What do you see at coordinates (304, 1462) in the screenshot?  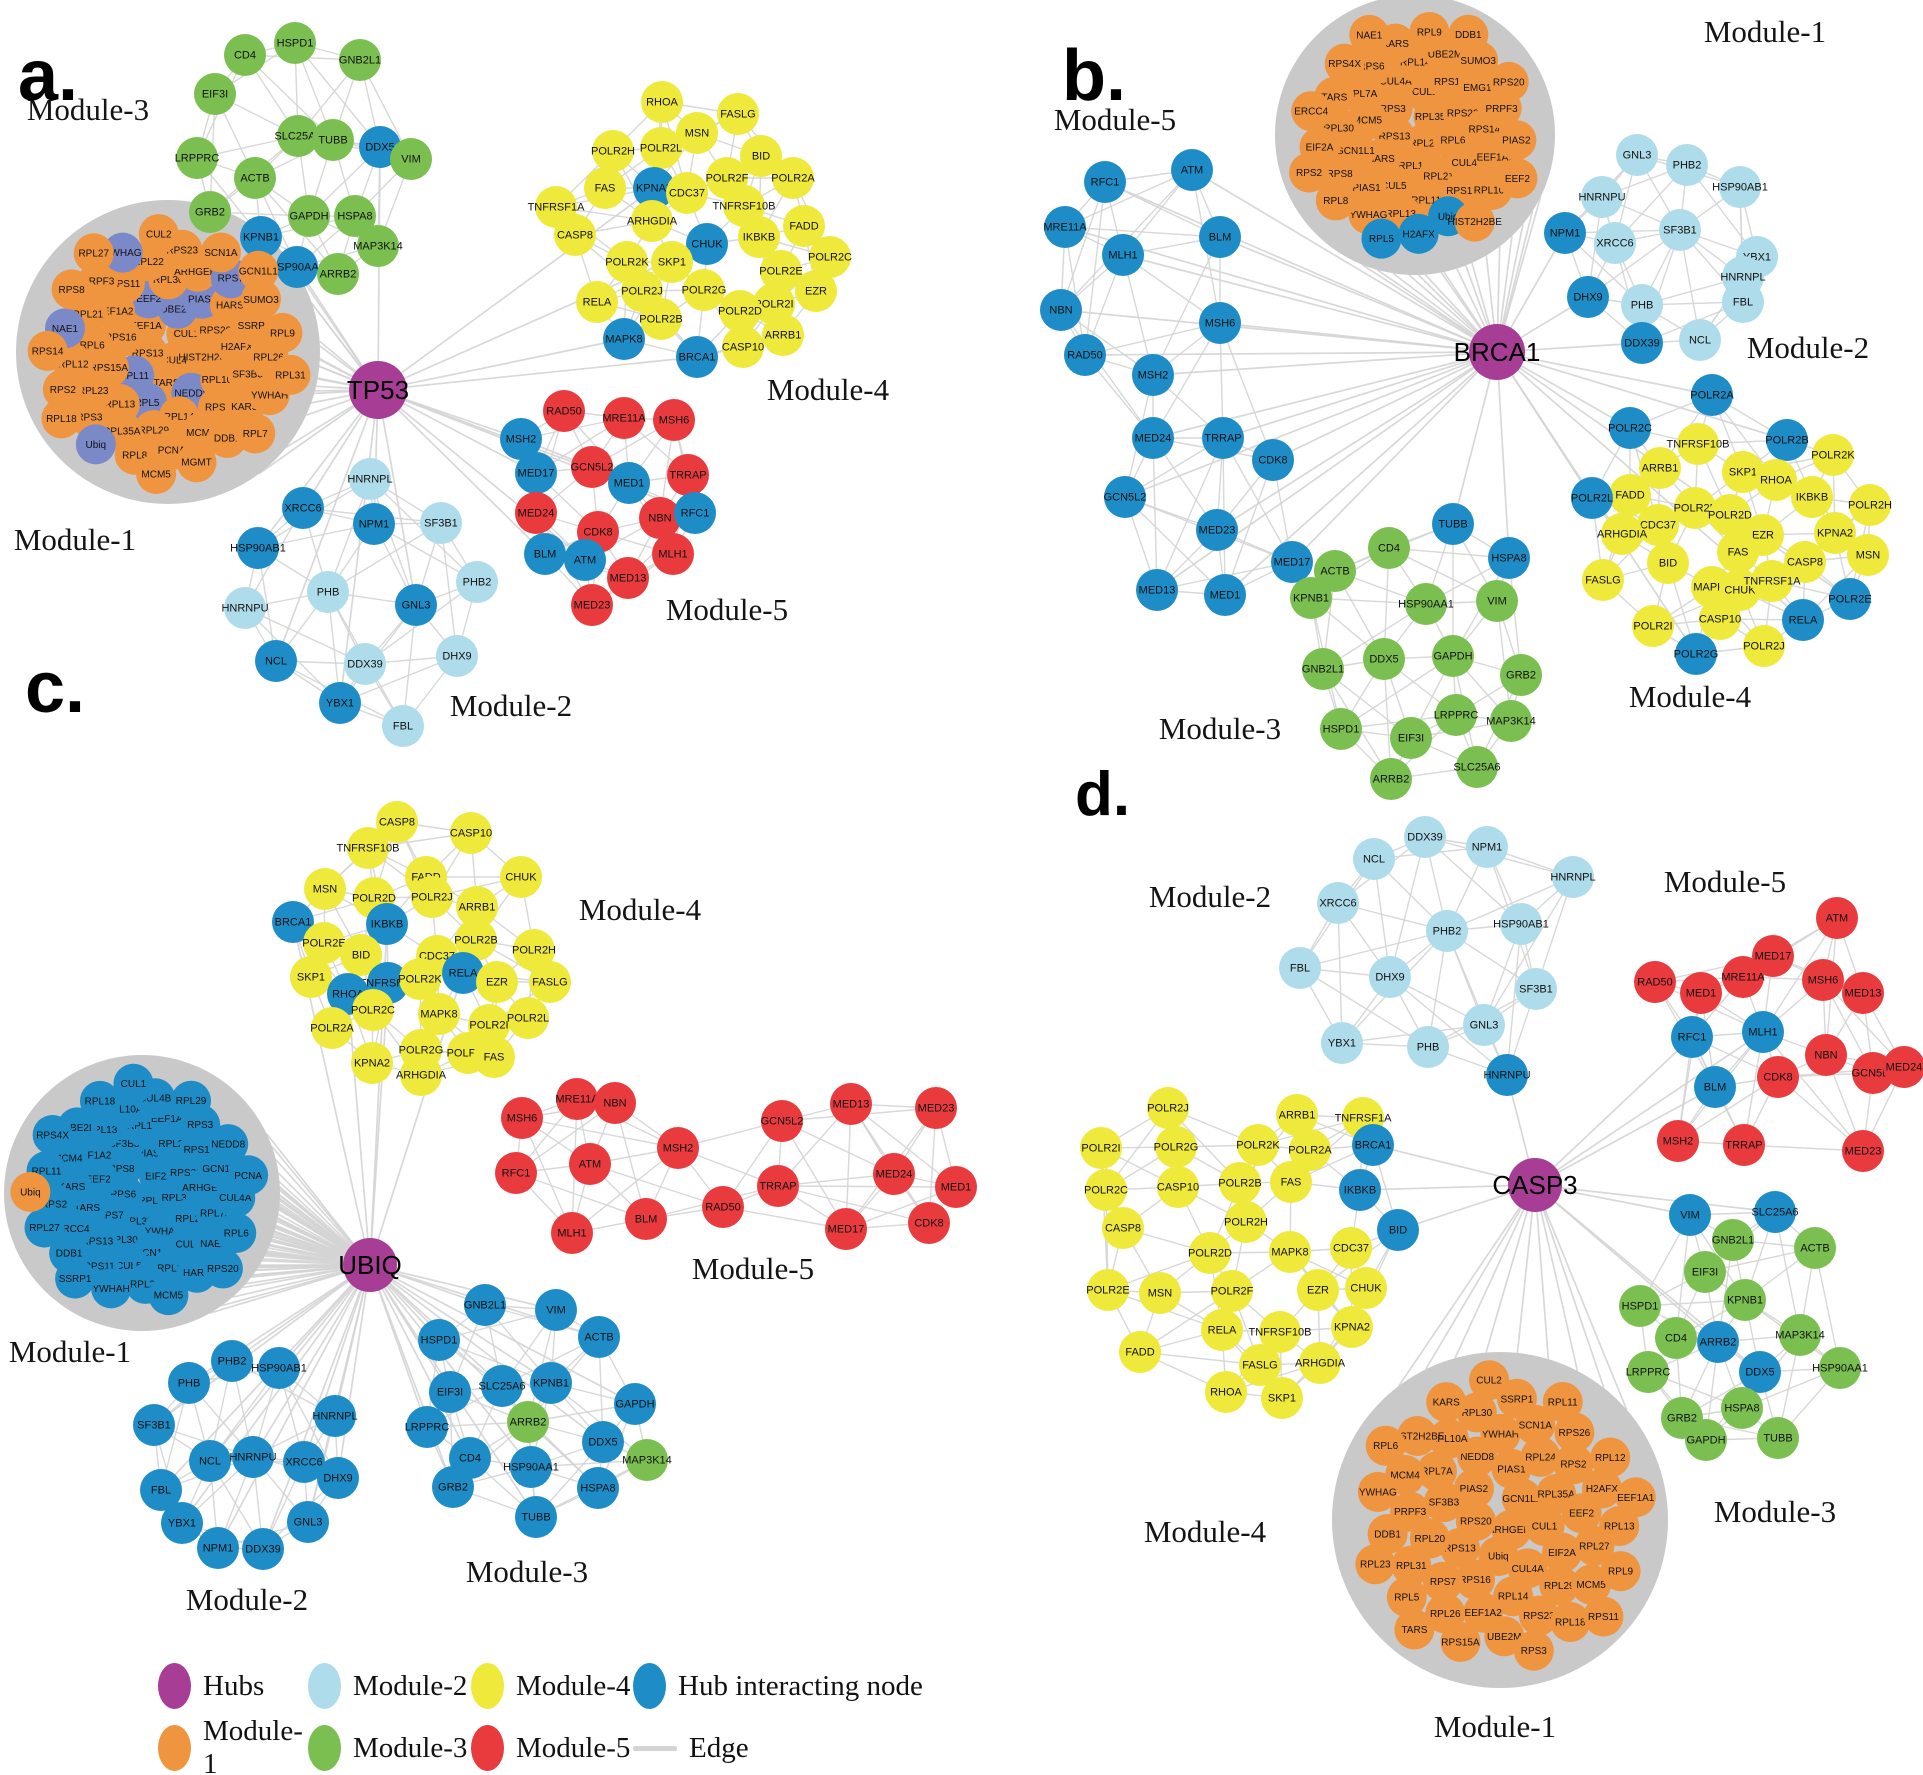 I see `node-XRCC6: XRCC6` at bounding box center [304, 1462].